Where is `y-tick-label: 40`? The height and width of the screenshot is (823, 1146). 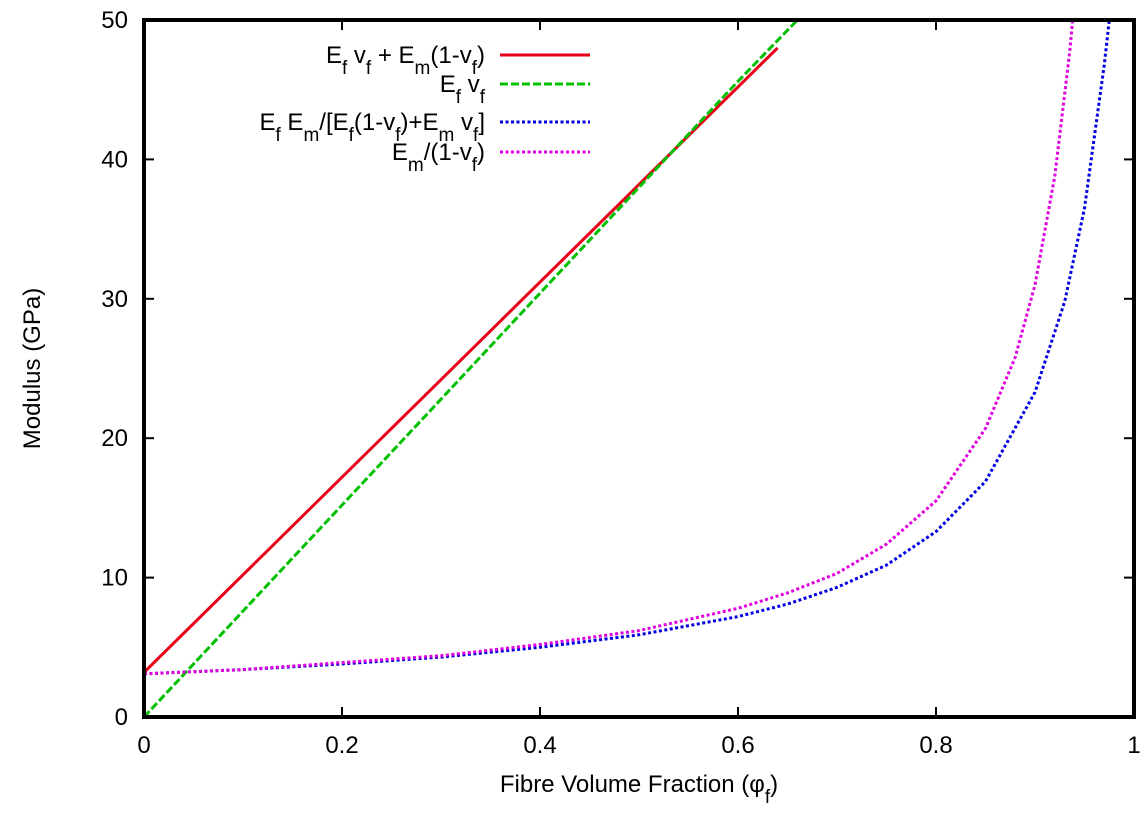
y-tick-label: 40 is located at coordinates (114, 159).